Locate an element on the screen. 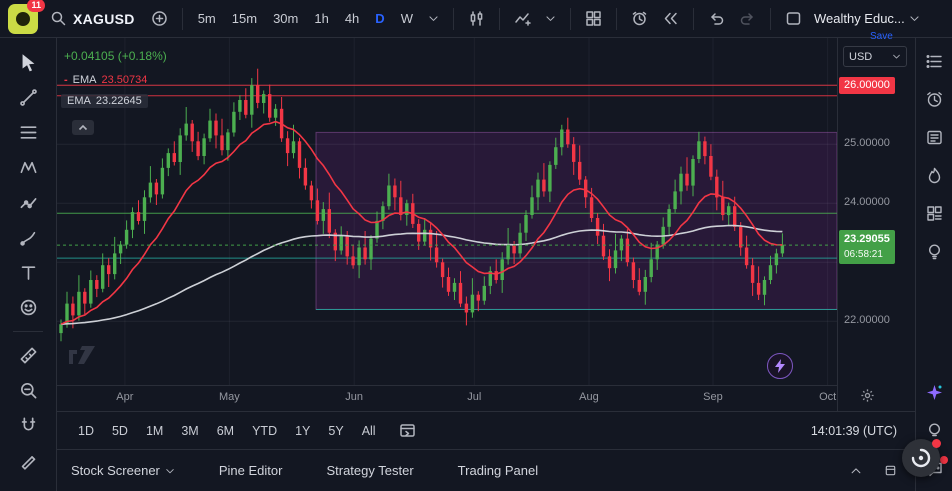  cursor-tool is located at coordinates (28, 62).